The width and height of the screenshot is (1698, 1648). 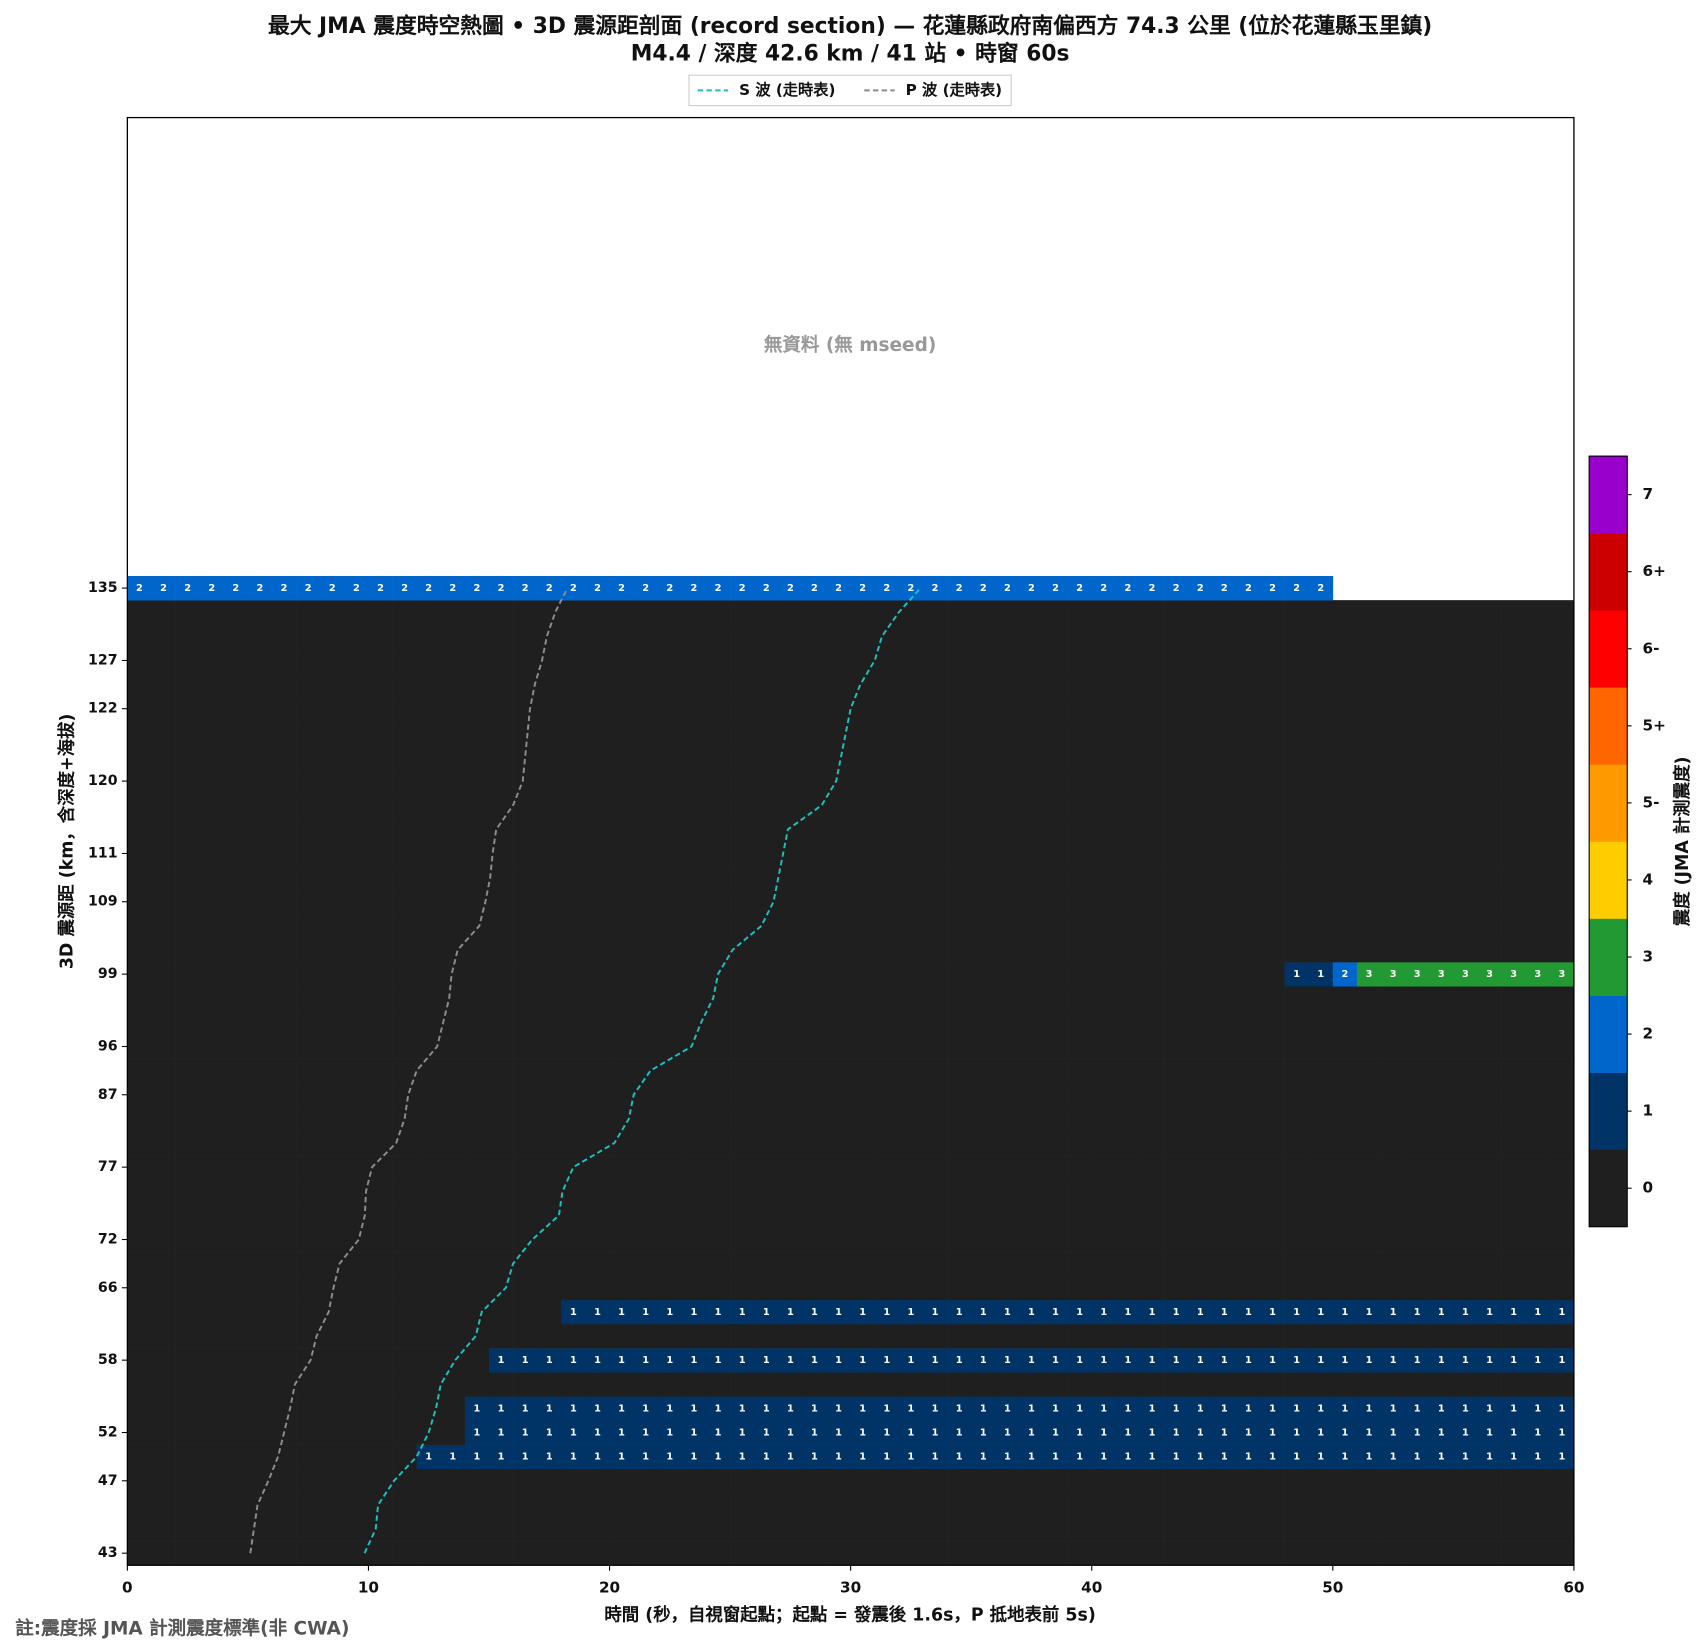 I want to click on chart-subtitle: M4.4 / 深度 42.6 km / 41 站 • 時窗 60s, so click(x=850, y=53).